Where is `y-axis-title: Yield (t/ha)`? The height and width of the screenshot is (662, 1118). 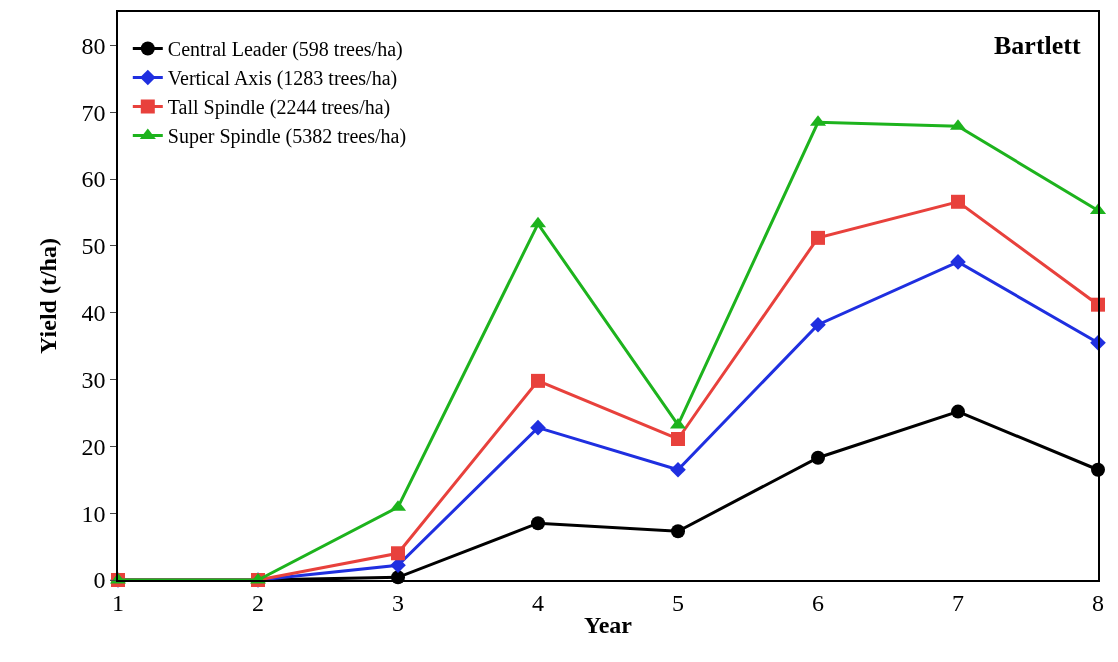 y-axis-title: Yield (t/ha) is located at coordinates (48, 296).